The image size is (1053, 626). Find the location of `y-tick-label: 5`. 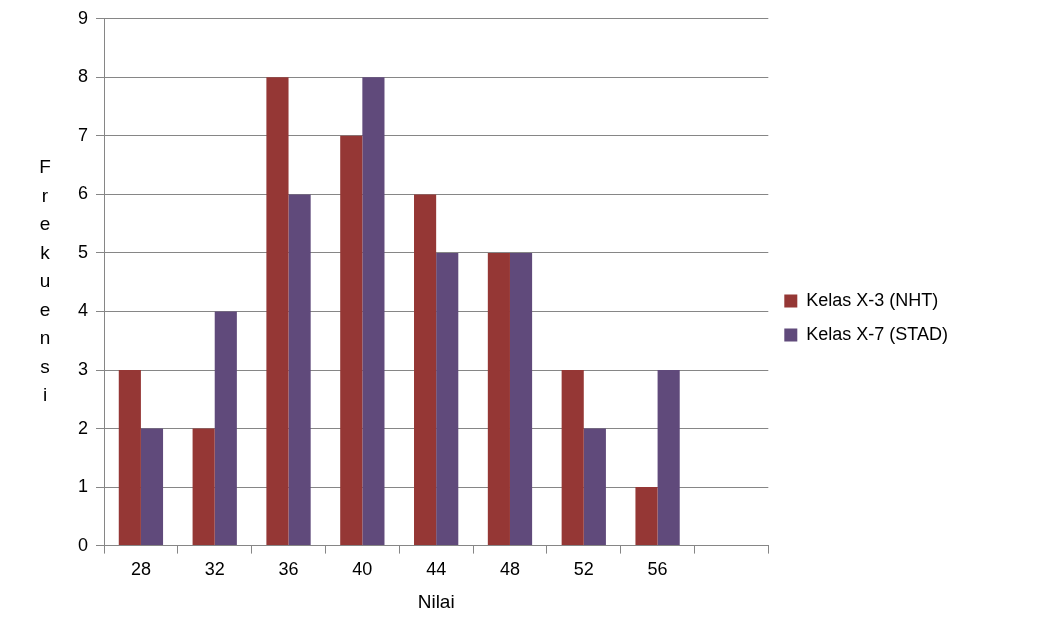

y-tick-label: 5 is located at coordinates (83, 251).